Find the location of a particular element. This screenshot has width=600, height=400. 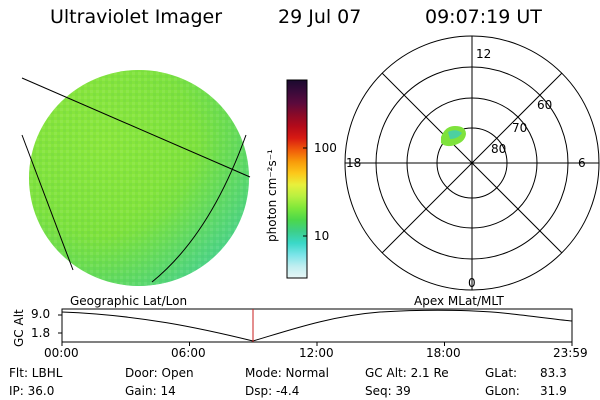

timeline-xtick-0000: 00:00 is located at coordinates (61, 353).